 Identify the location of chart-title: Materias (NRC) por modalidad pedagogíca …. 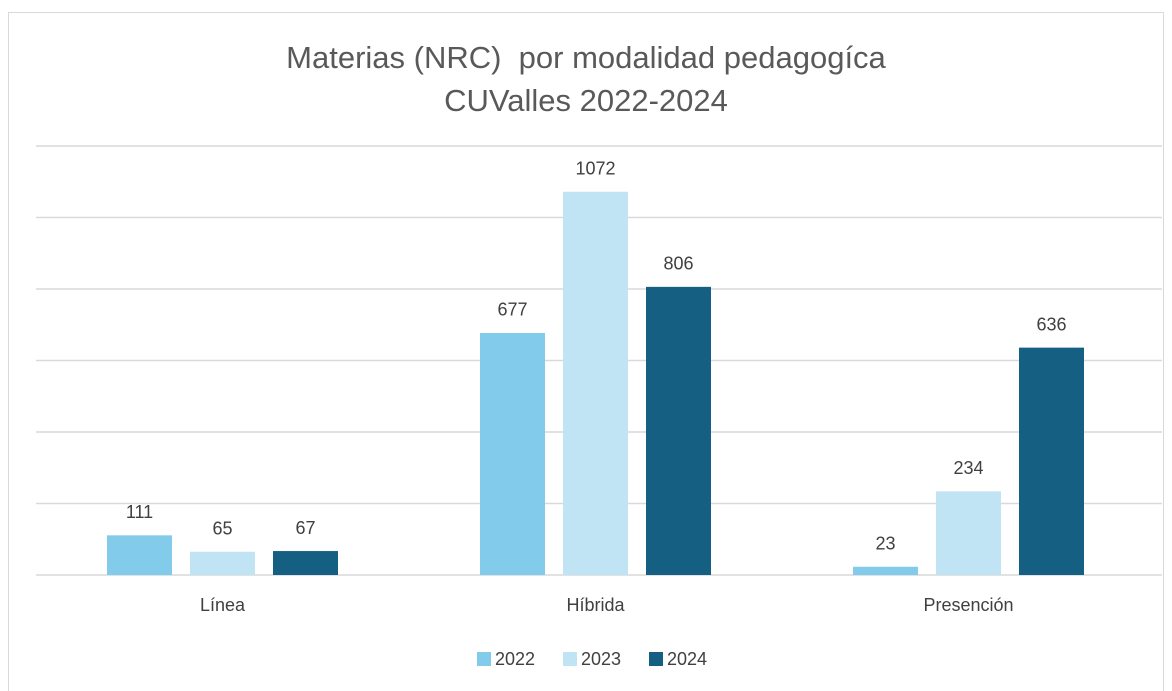
(590, 79).